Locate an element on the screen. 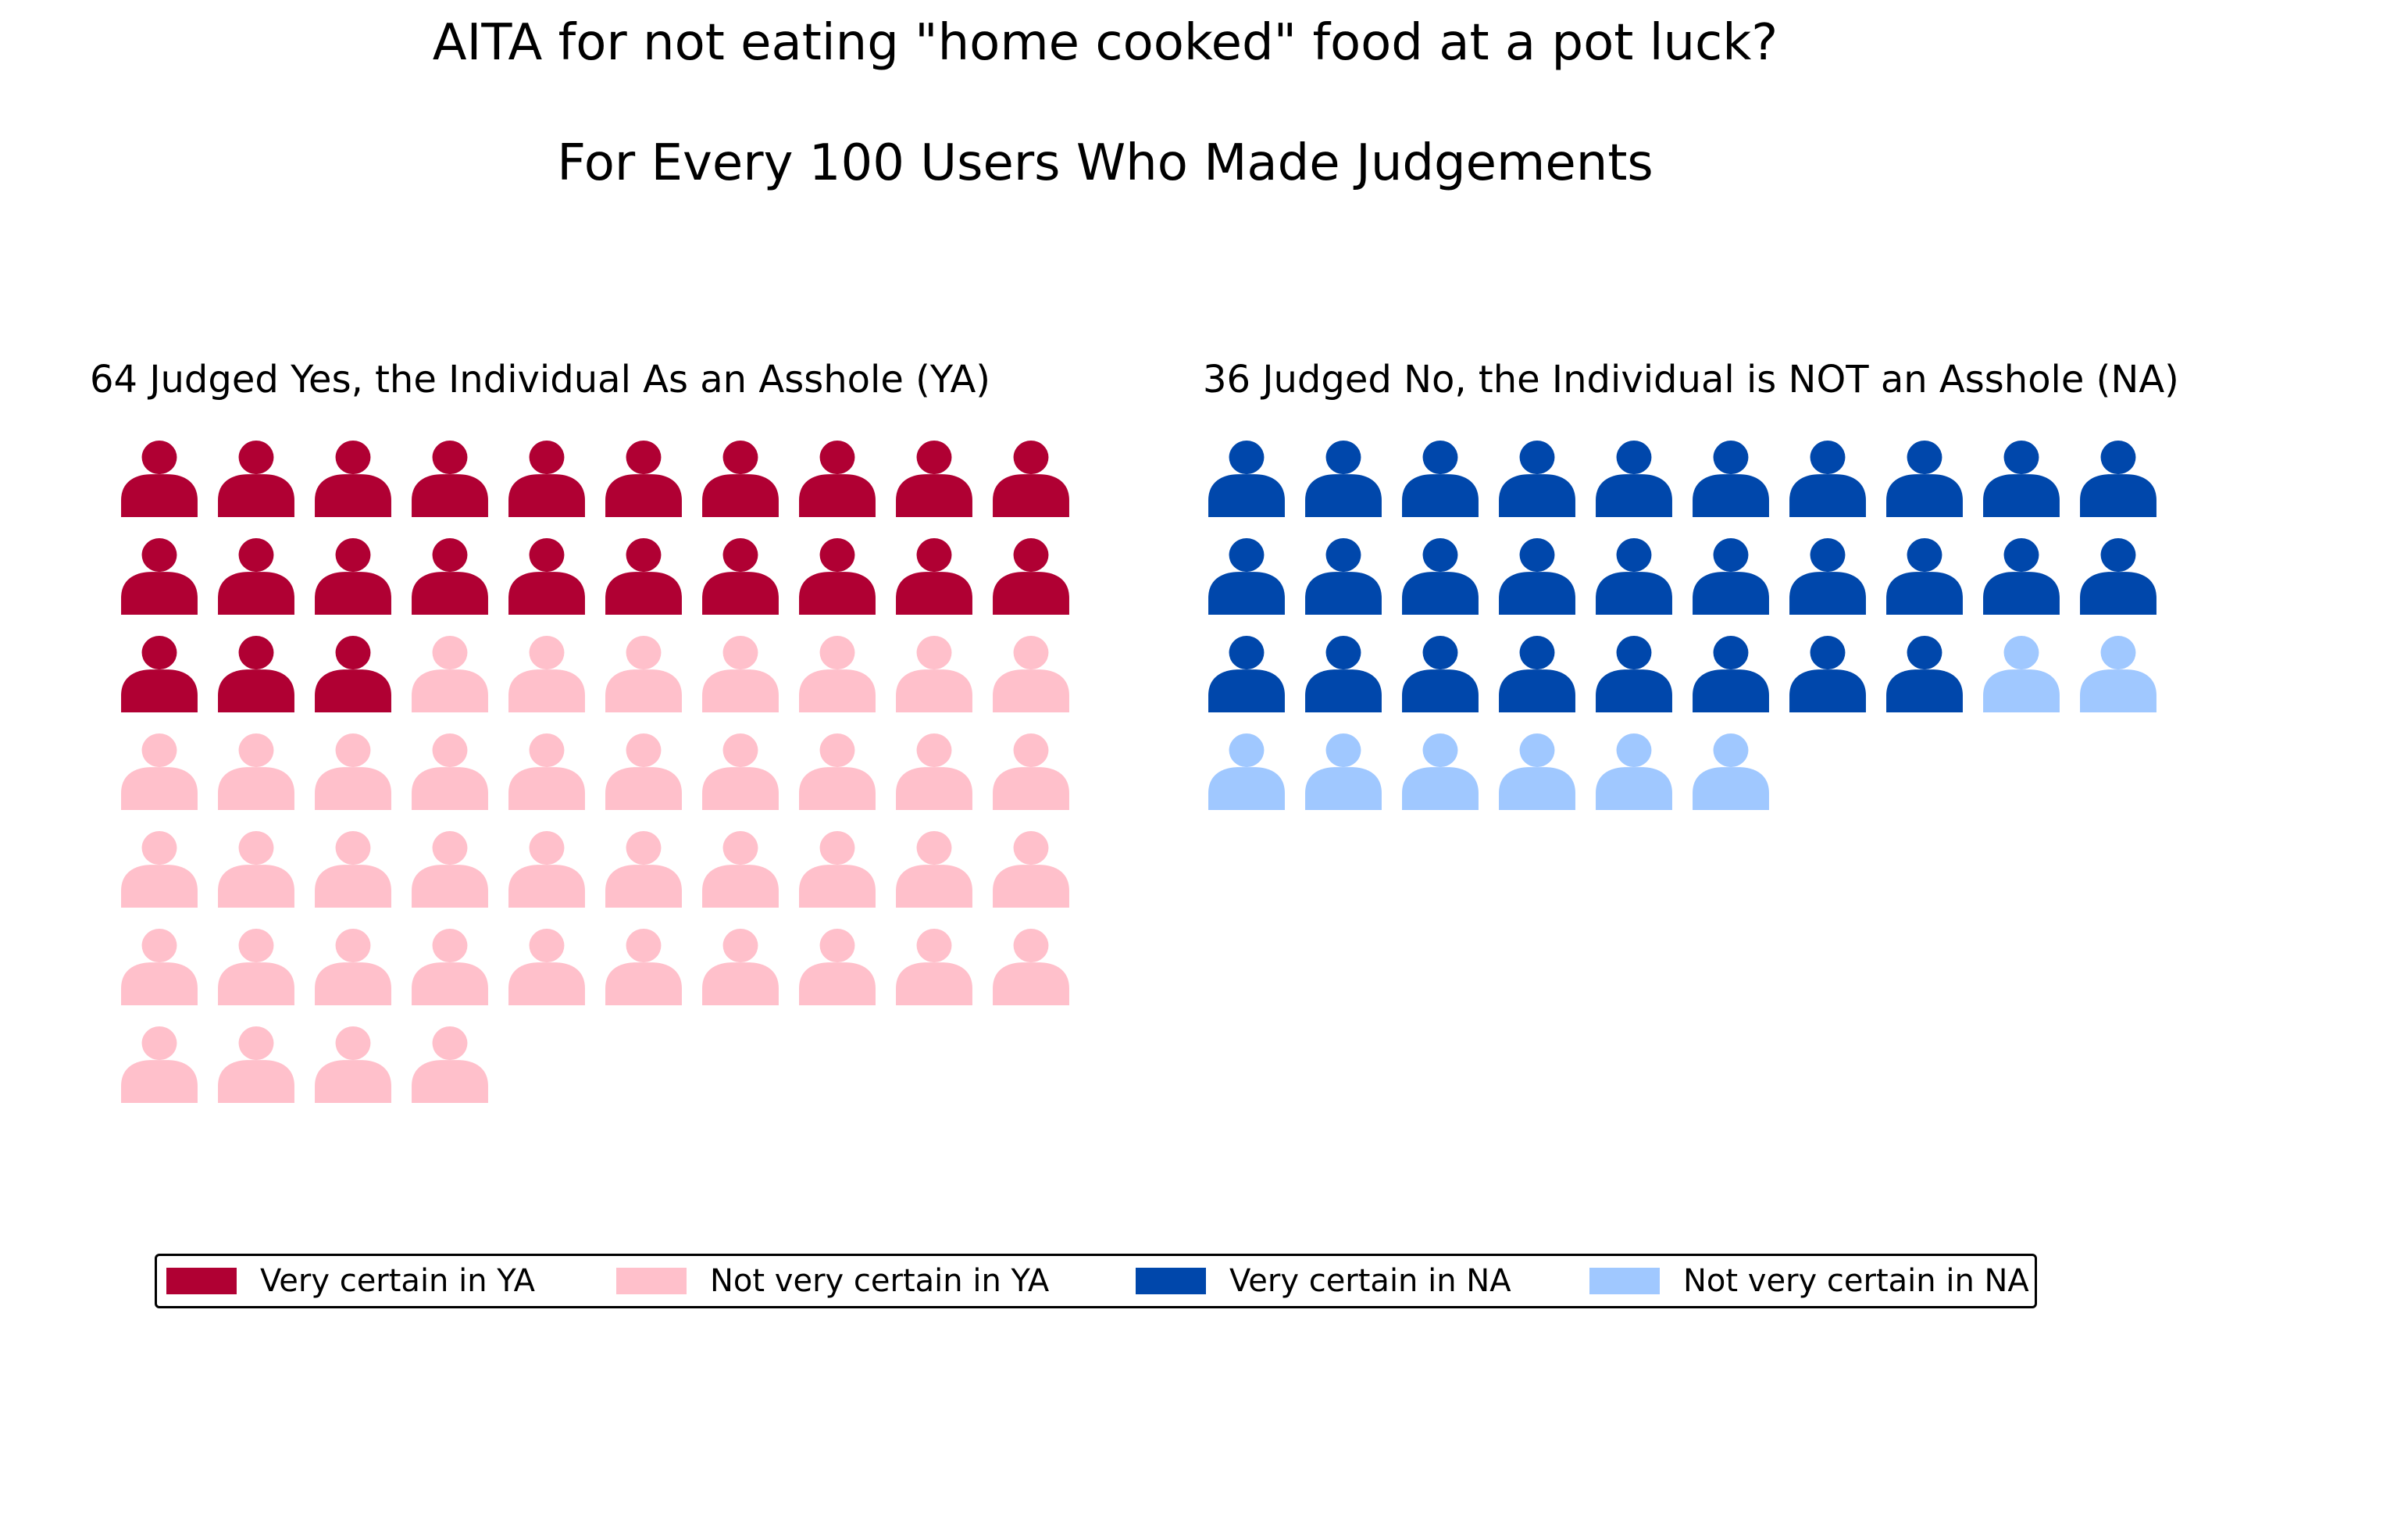 Image resolution: width=2408 pixels, height=1513 pixels. legend-label: Not very certain in NA is located at coordinates (1856, 1281).